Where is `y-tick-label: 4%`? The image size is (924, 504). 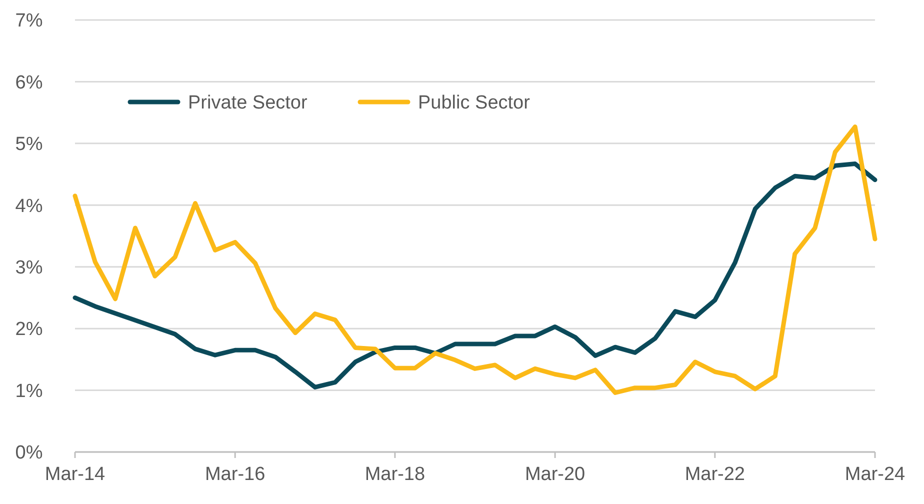 y-tick-label: 4% is located at coordinates (29, 206).